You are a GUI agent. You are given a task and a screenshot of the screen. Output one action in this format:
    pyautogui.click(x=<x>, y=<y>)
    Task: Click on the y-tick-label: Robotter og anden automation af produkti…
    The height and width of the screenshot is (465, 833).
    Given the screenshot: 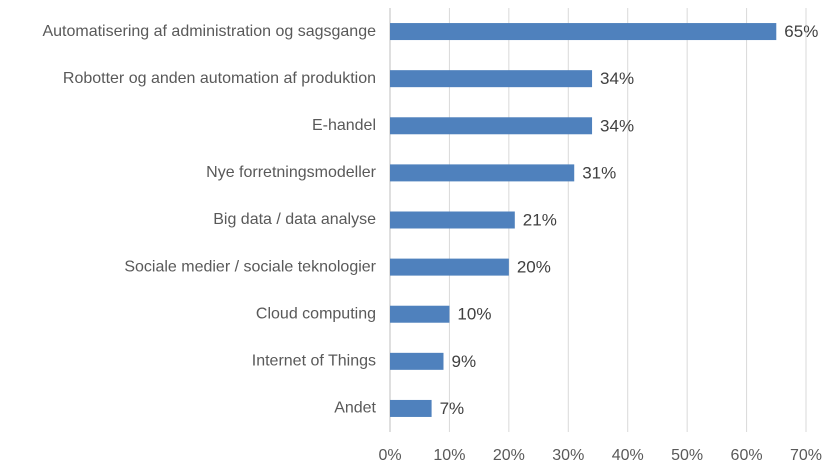 What is the action you would take?
    pyautogui.click(x=219, y=78)
    